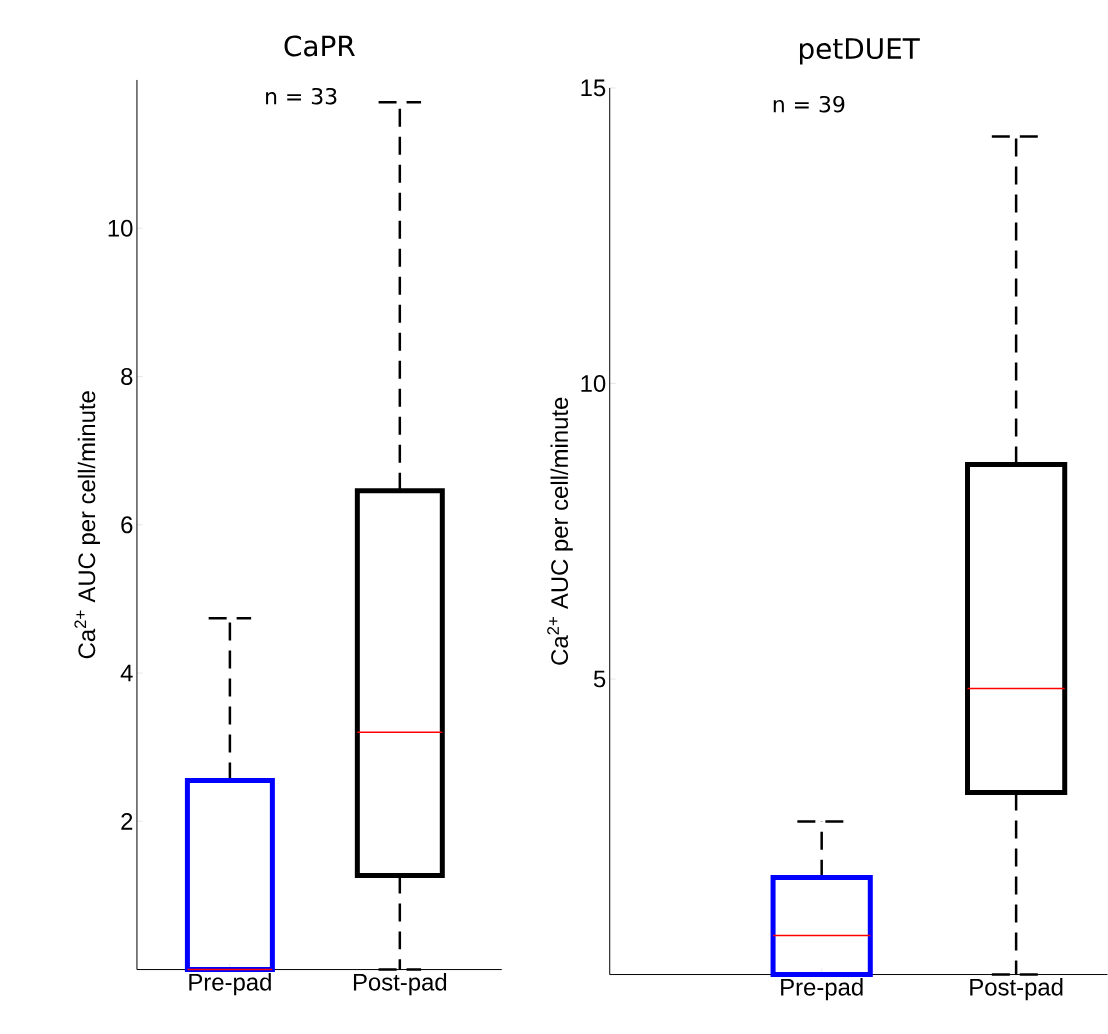 The width and height of the screenshot is (1108, 1034). I want to click on chart-title: petDUET, so click(859, 51).